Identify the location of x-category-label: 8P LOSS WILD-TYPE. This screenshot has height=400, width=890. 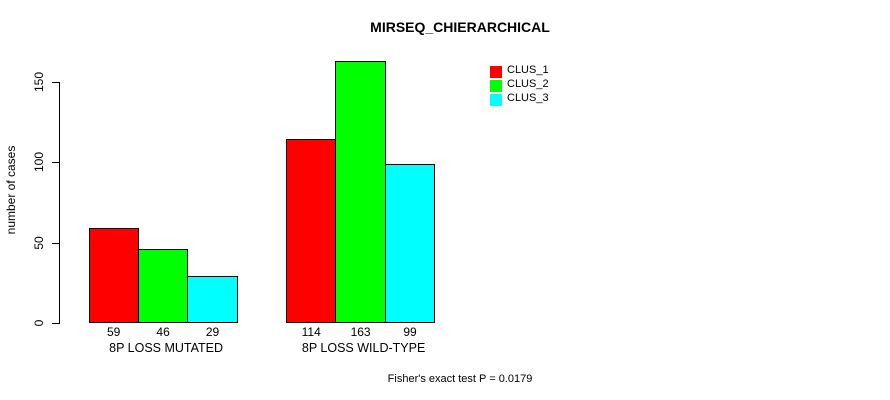
(363, 348).